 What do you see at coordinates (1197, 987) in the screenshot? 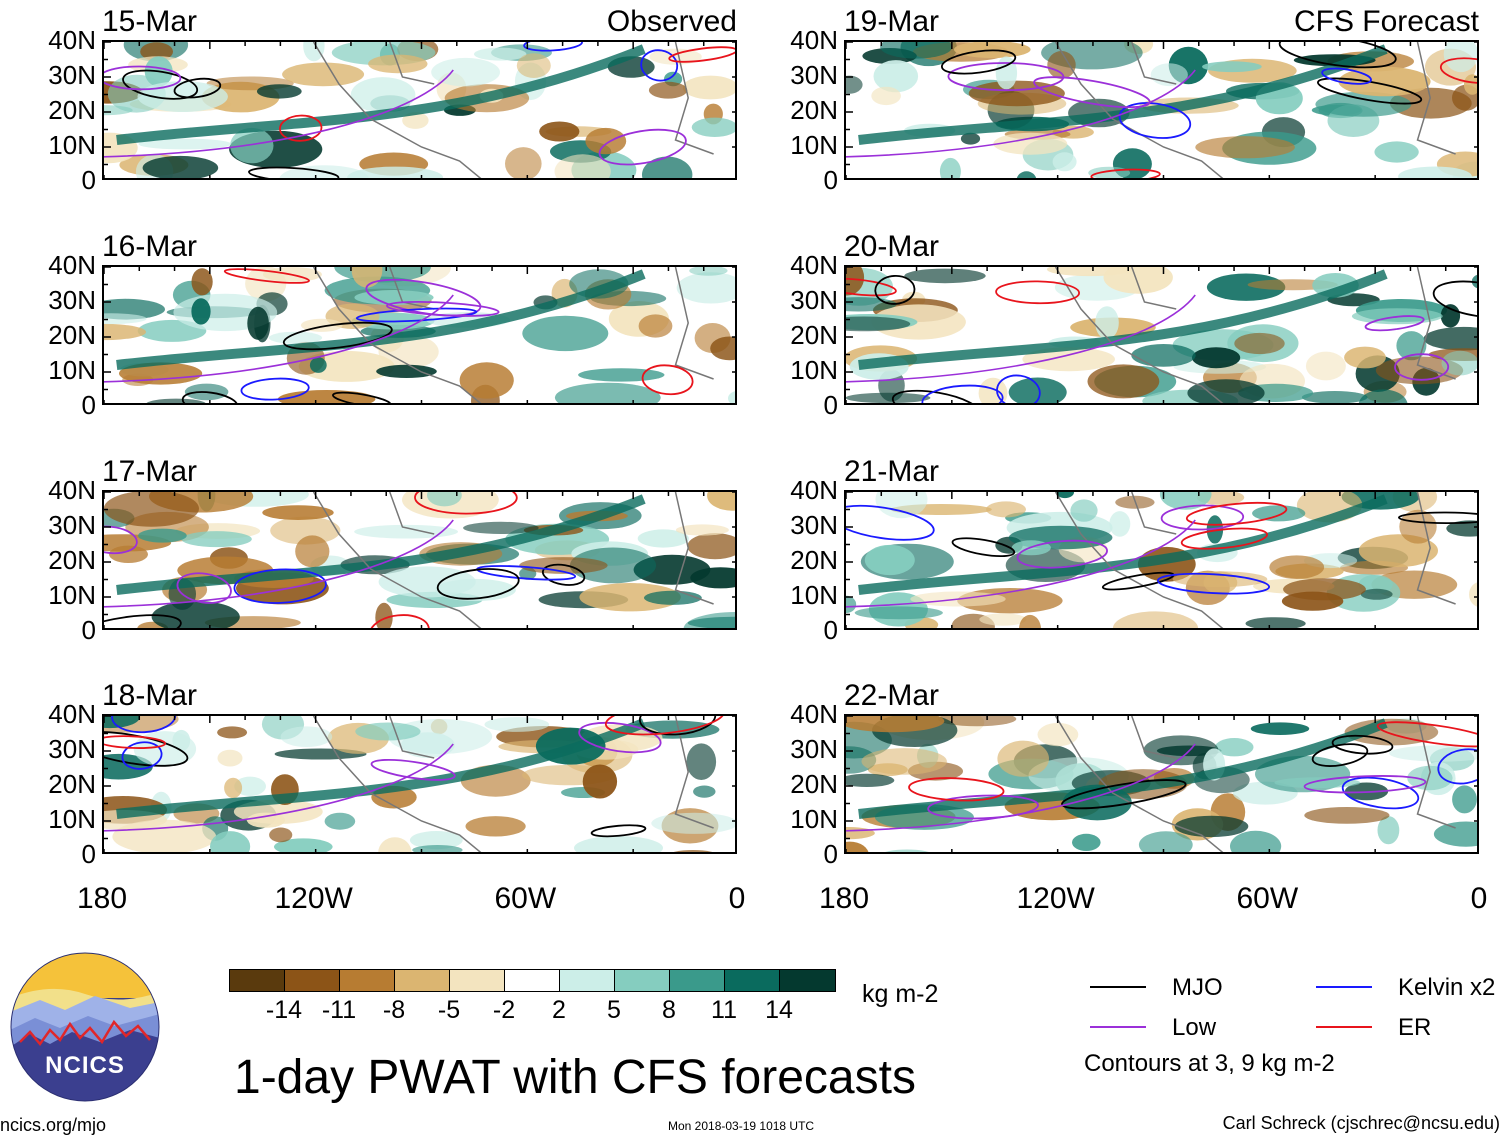
I see `legend-label: MJO` at bounding box center [1197, 987].